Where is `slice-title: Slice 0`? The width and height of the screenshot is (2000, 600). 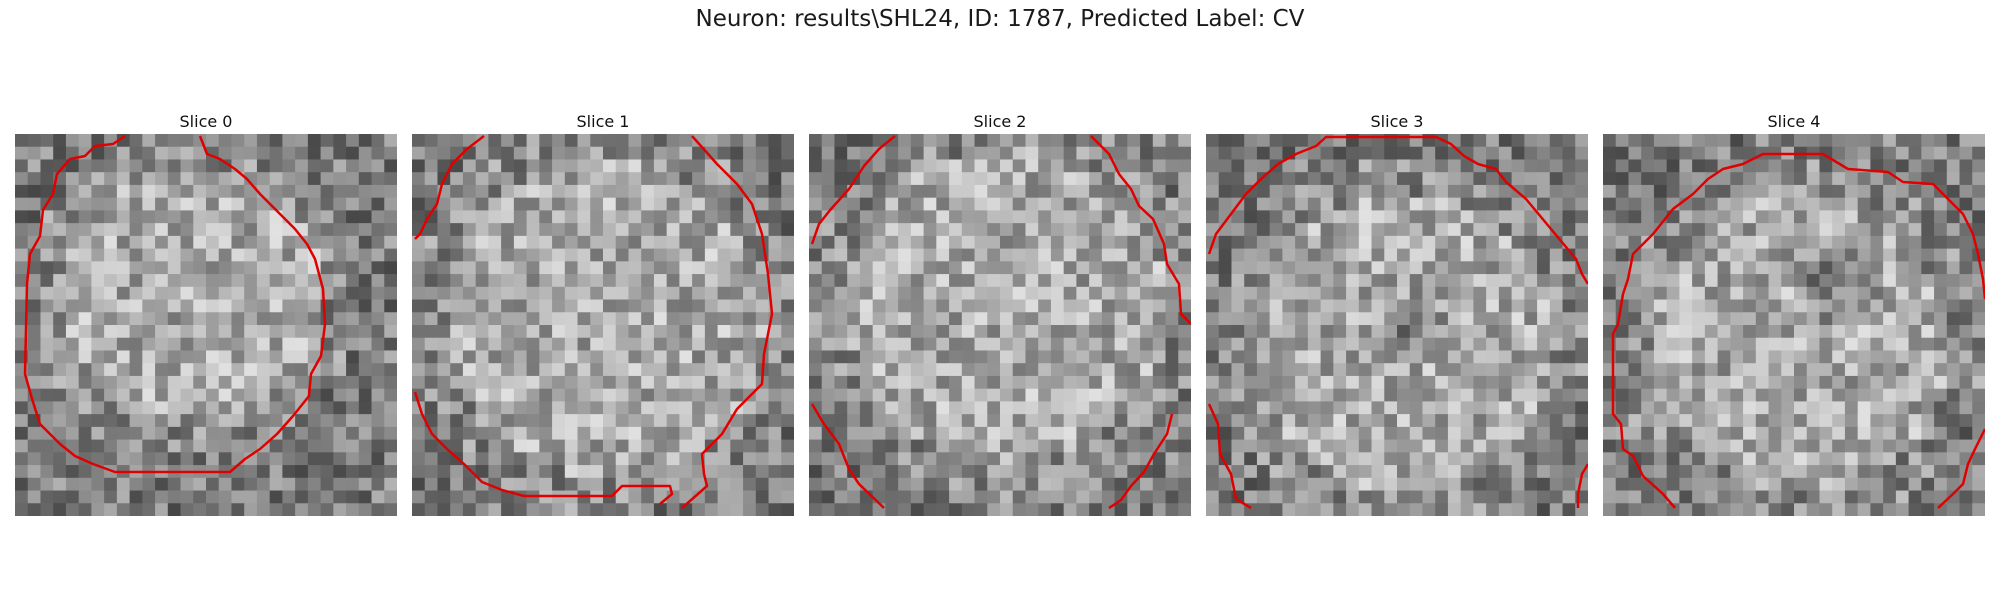
slice-title: Slice 0 is located at coordinates (206, 121).